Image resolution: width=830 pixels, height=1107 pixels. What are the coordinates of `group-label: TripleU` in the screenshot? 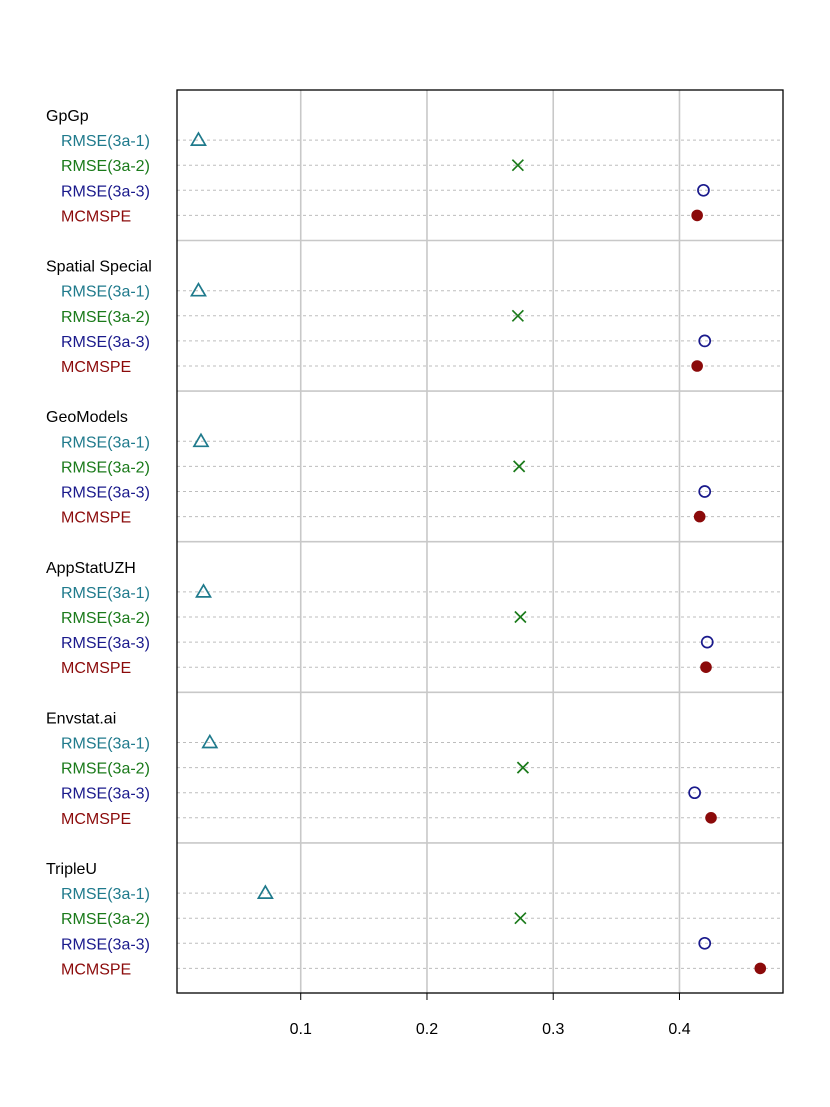 It's located at (71, 869).